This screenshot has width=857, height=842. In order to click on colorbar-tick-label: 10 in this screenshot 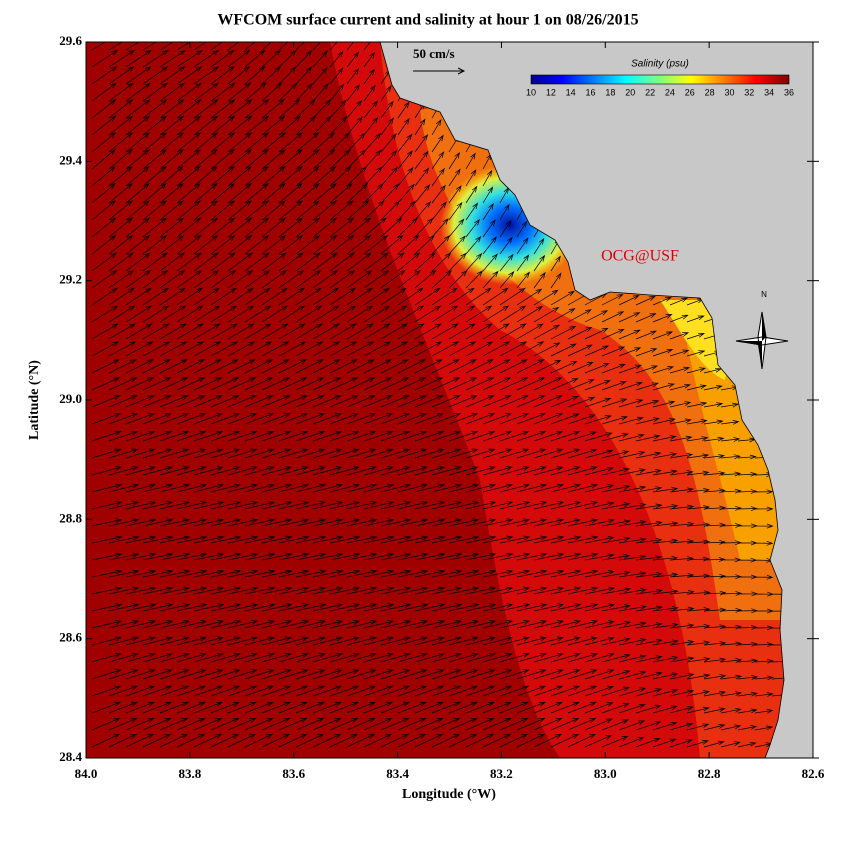, I will do `click(531, 92)`.